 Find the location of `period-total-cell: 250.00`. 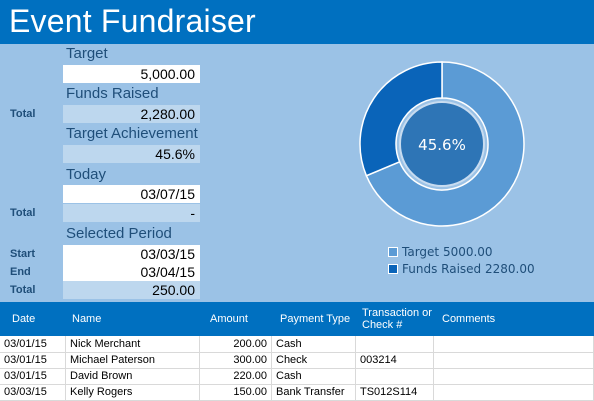

period-total-cell: 250.00 is located at coordinates (131, 290).